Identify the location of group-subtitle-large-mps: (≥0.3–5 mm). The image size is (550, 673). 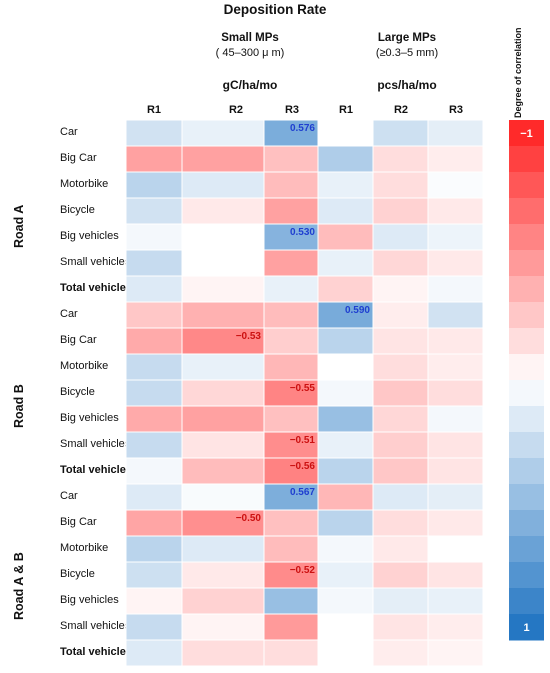
(407, 53).